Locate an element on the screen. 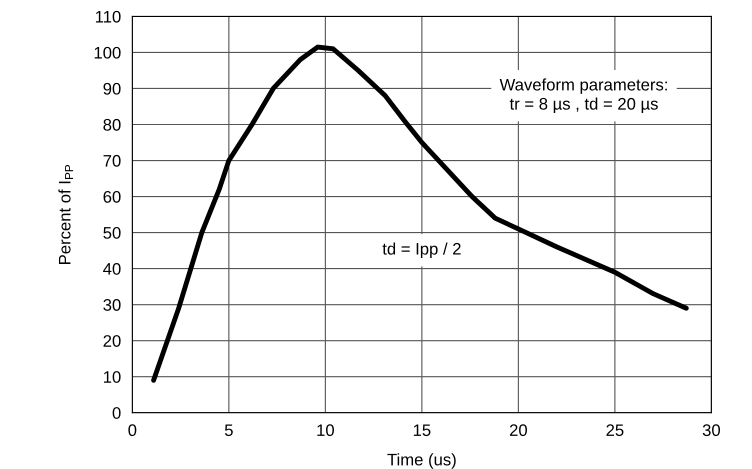  y-tick-label: 70 is located at coordinates (112, 160).